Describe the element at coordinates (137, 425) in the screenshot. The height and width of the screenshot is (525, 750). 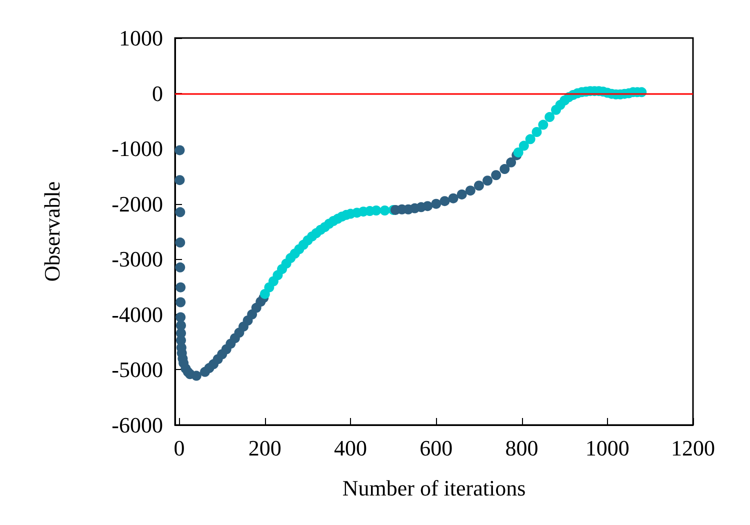
I see `y-tick-label: -6000` at that location.